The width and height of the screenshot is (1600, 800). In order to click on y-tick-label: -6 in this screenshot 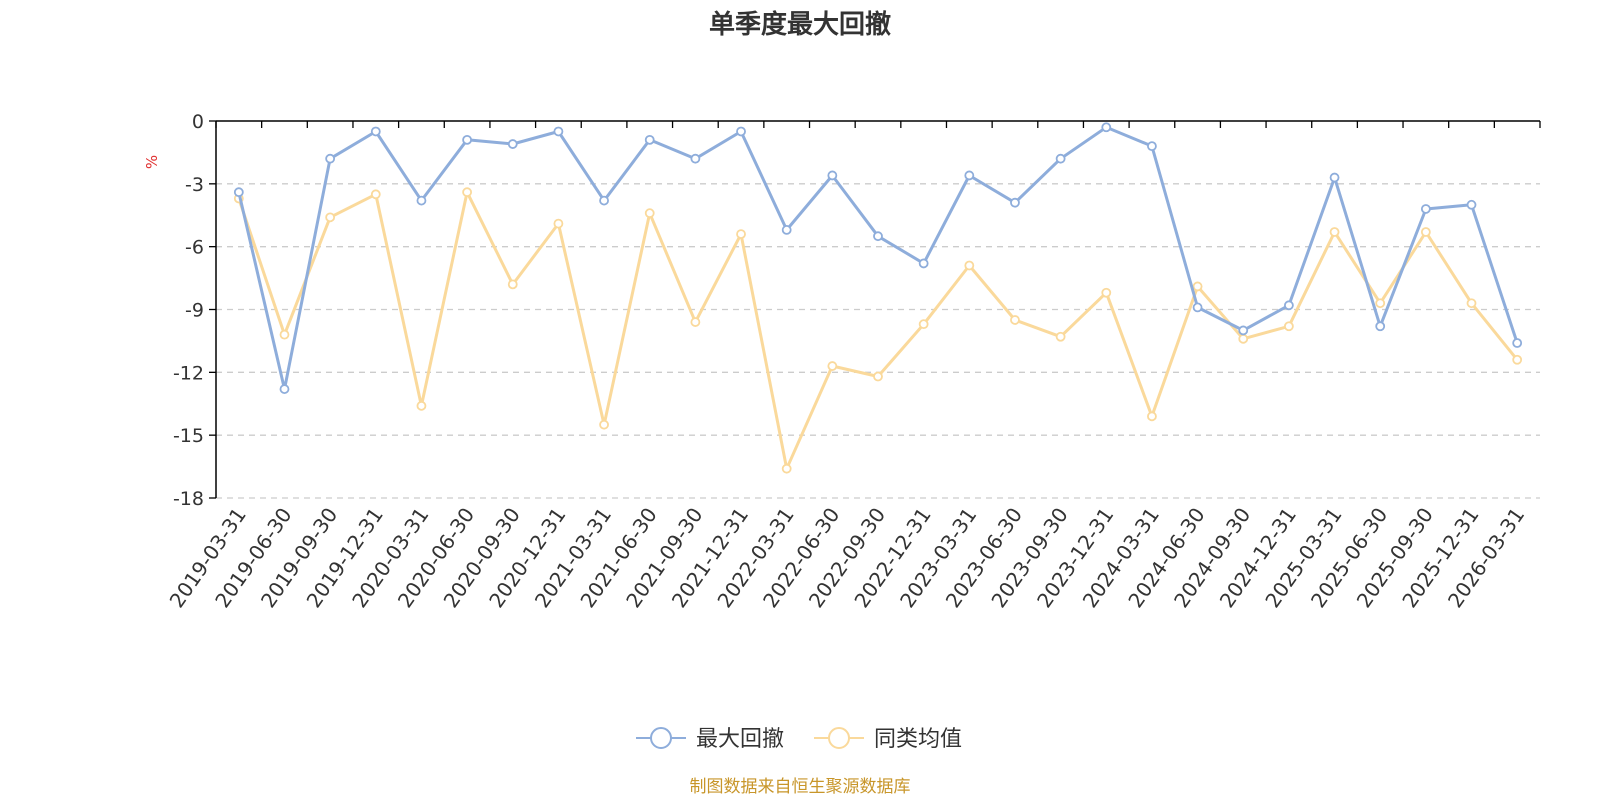, I will do `click(194, 248)`.